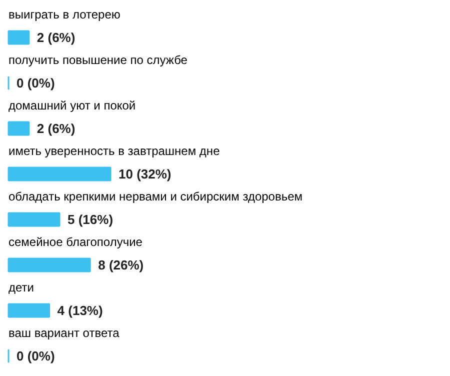 Image resolution: width=450 pixels, height=376 pixels. I want to click on data-label: 5 (16%), so click(91, 219).